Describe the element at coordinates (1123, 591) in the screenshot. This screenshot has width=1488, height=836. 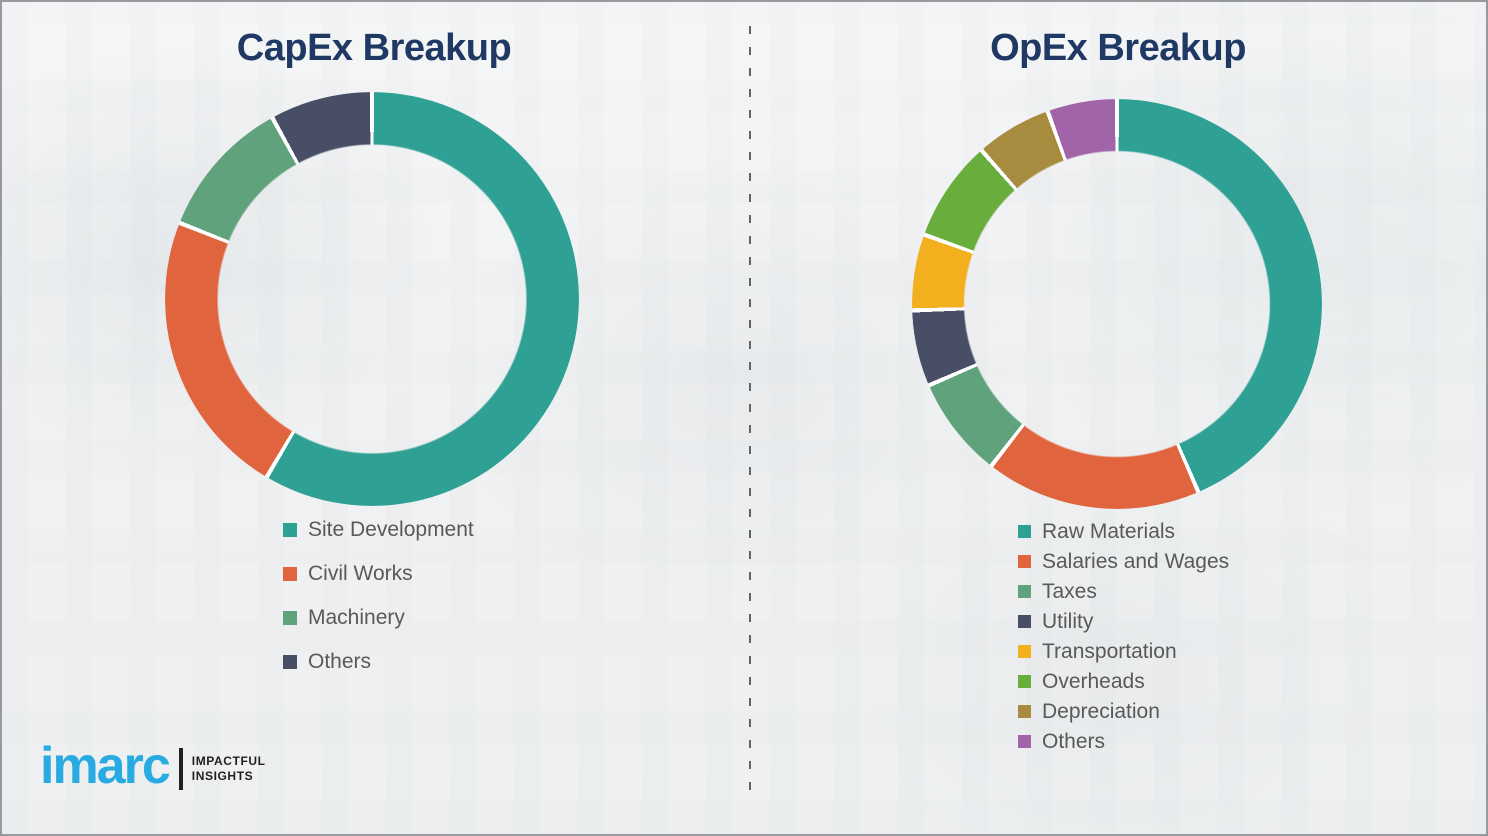
I see `legend-item: Taxes` at that location.